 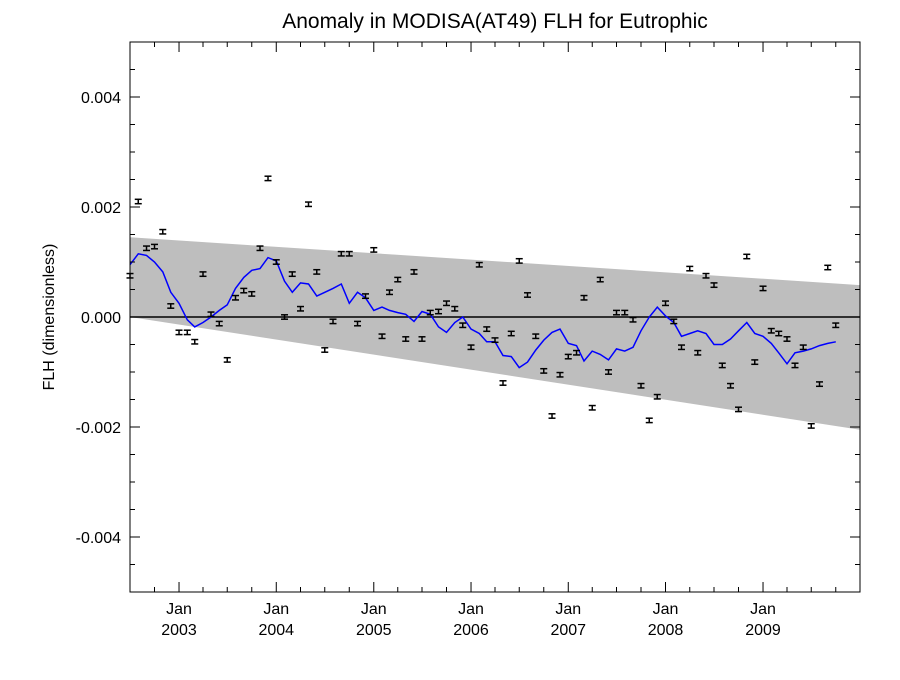 I want to click on x-tick-label-year: 2004, so click(x=276, y=630).